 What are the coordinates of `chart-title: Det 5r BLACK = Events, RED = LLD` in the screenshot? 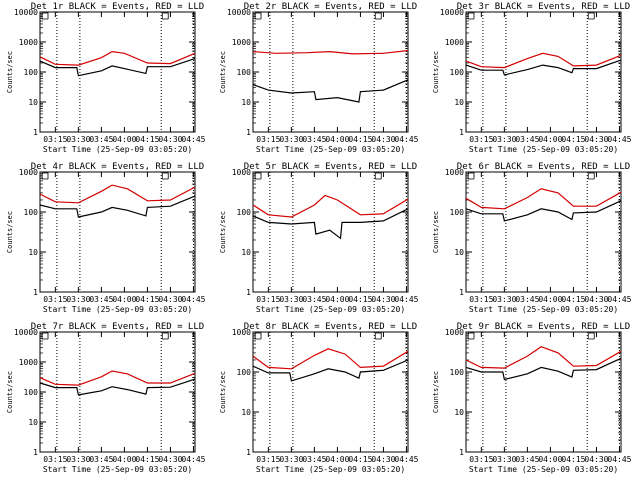 It's located at (330, 167).